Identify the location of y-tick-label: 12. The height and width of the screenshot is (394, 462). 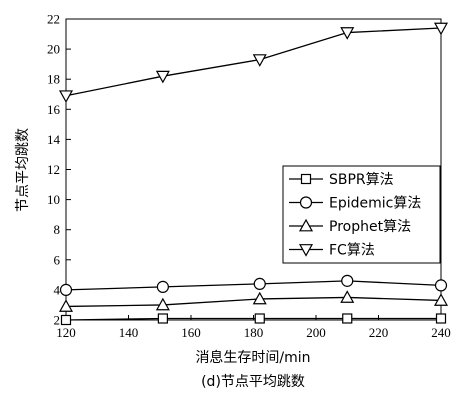
(53, 169).